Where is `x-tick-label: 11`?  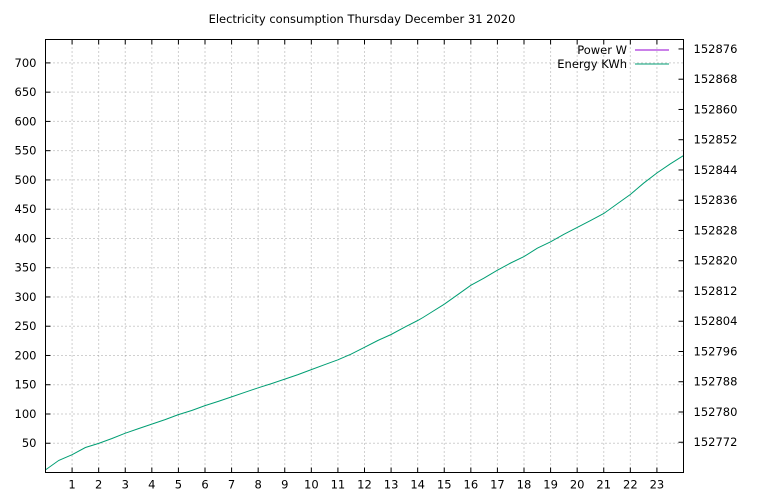
x-tick-label: 11 is located at coordinates (338, 485).